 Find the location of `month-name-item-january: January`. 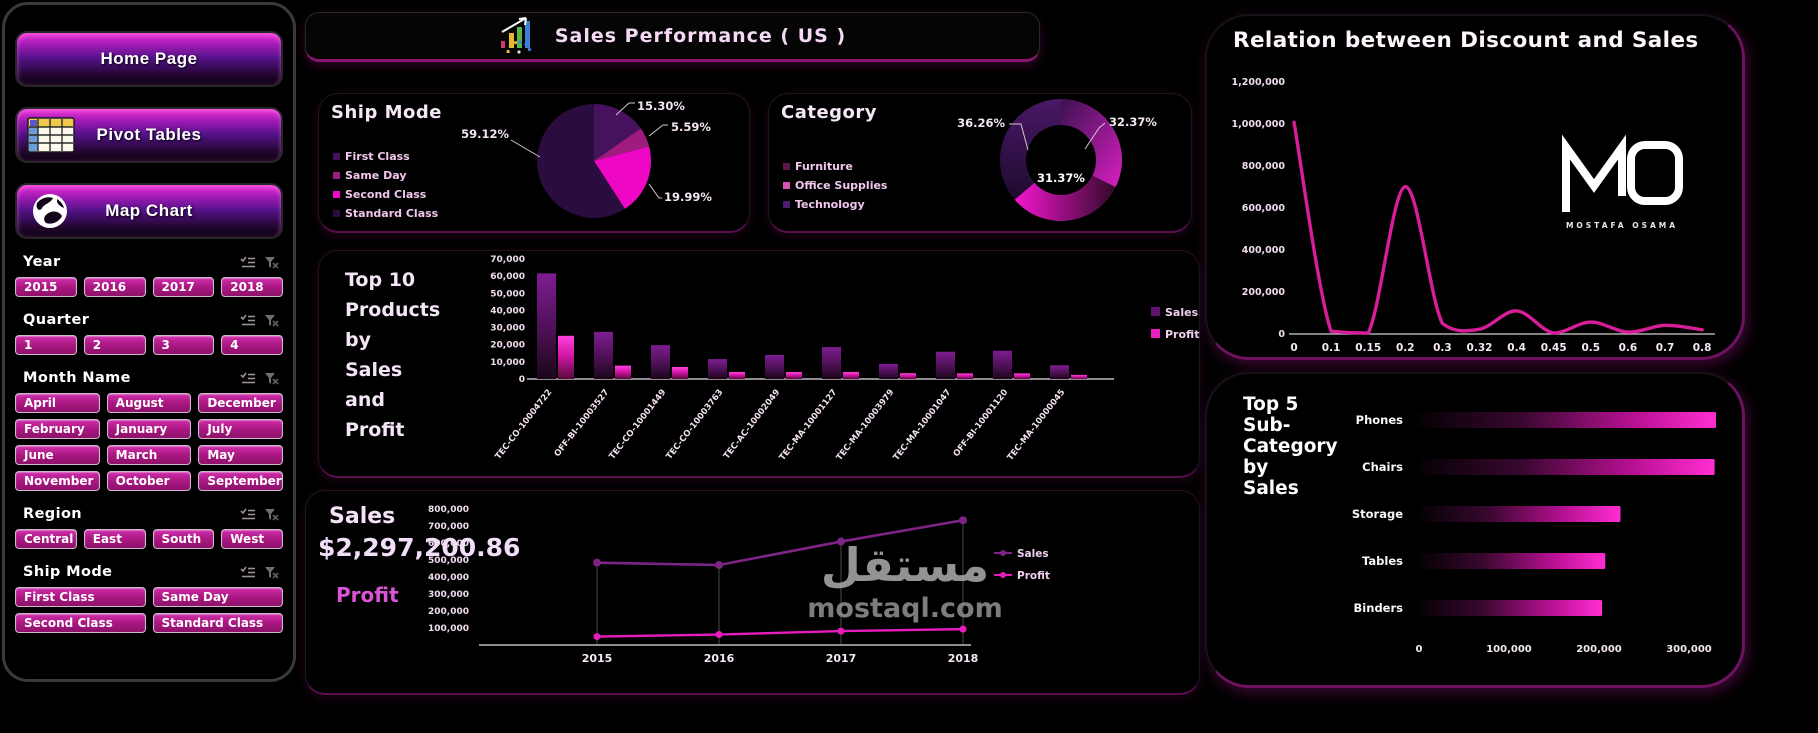

month-name-item-january: January is located at coordinates (149, 429).